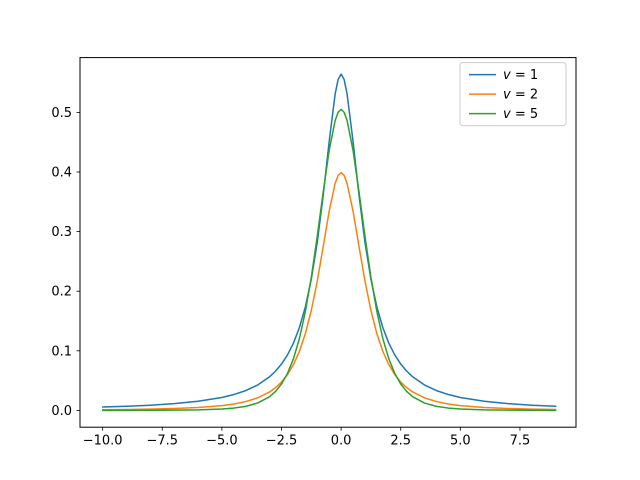 The image size is (640, 480). Describe the element at coordinates (282, 441) in the screenshot. I see `x-tick-label: −2.5` at that location.